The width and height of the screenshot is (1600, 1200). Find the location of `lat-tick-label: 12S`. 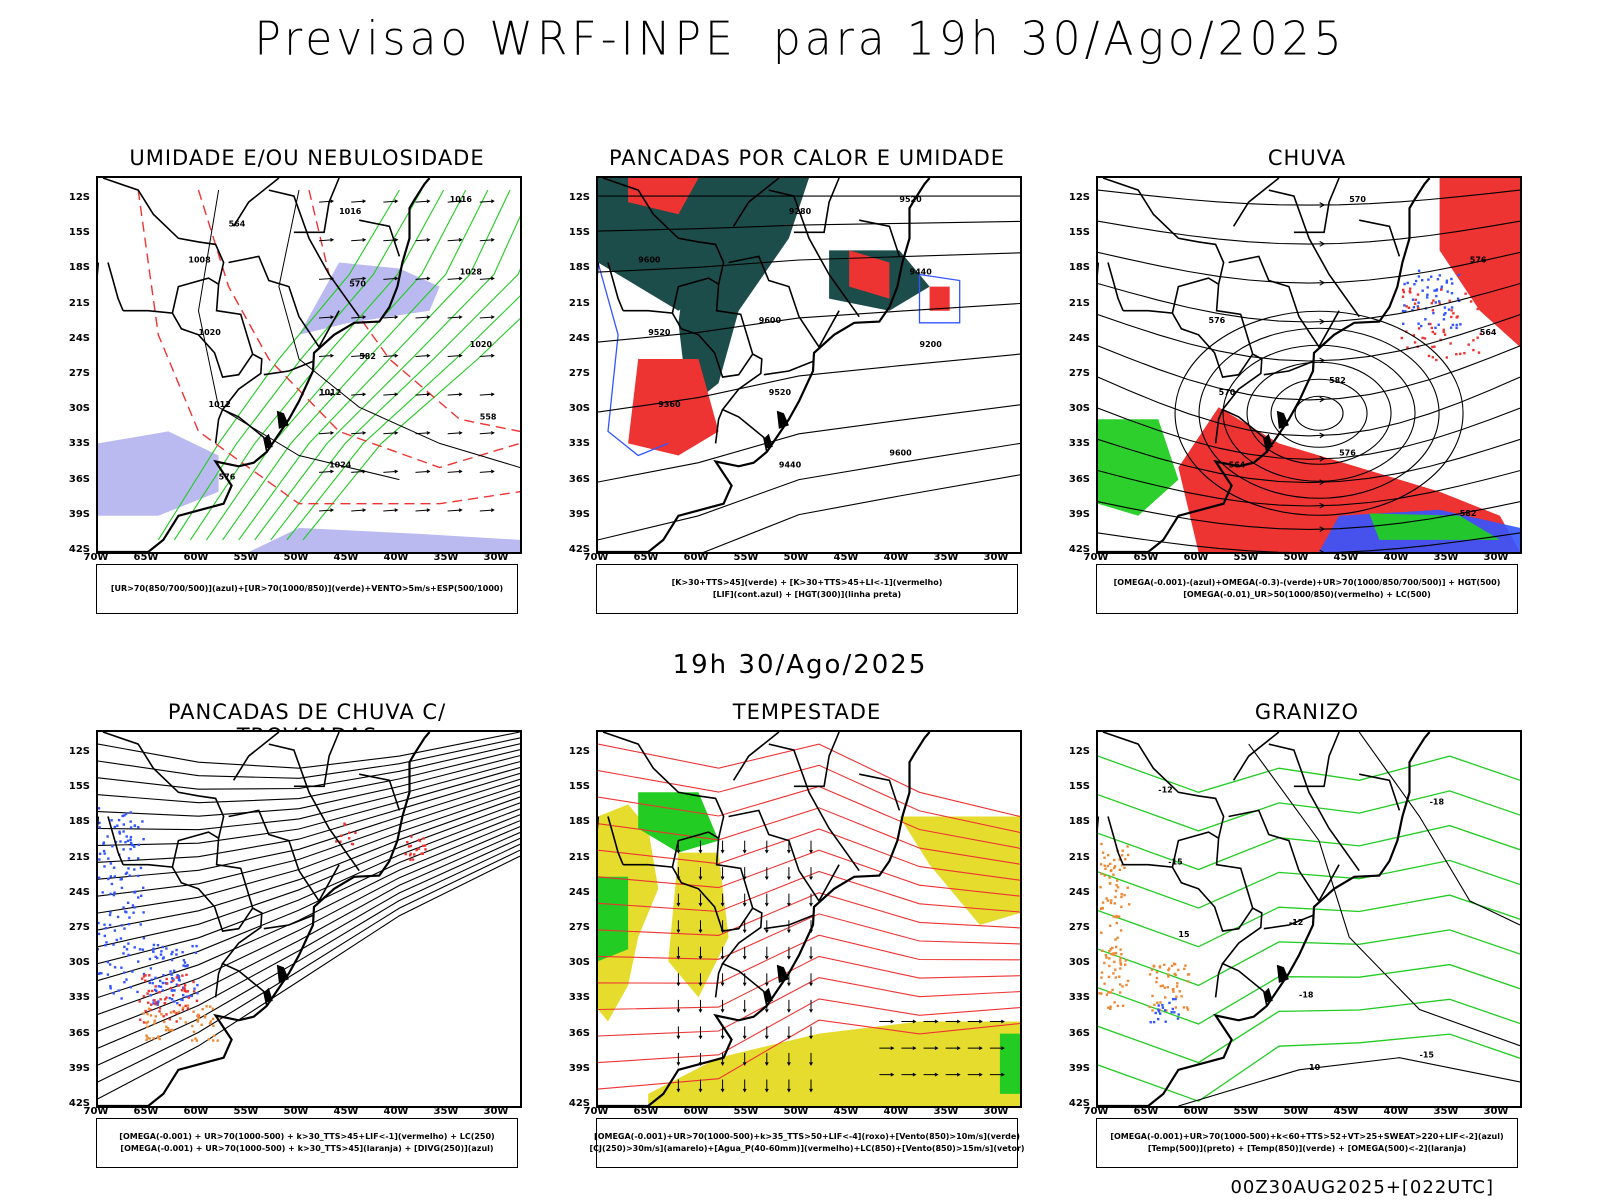

lat-tick-label: 12S is located at coordinates (79, 197).